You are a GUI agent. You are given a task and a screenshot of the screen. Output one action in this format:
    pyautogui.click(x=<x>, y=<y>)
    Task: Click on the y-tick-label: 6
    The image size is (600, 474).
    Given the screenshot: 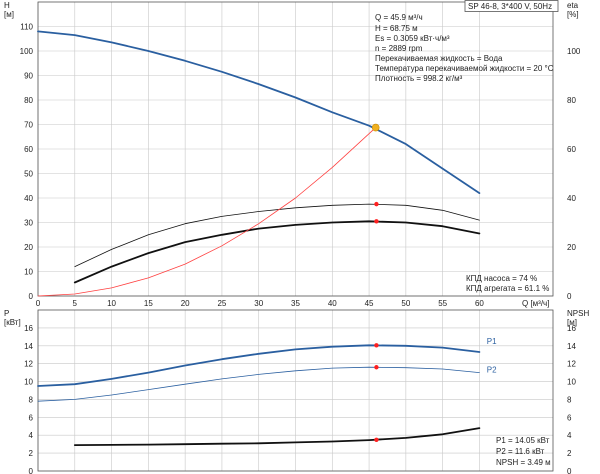 What is the action you would take?
    pyautogui.click(x=31, y=417)
    